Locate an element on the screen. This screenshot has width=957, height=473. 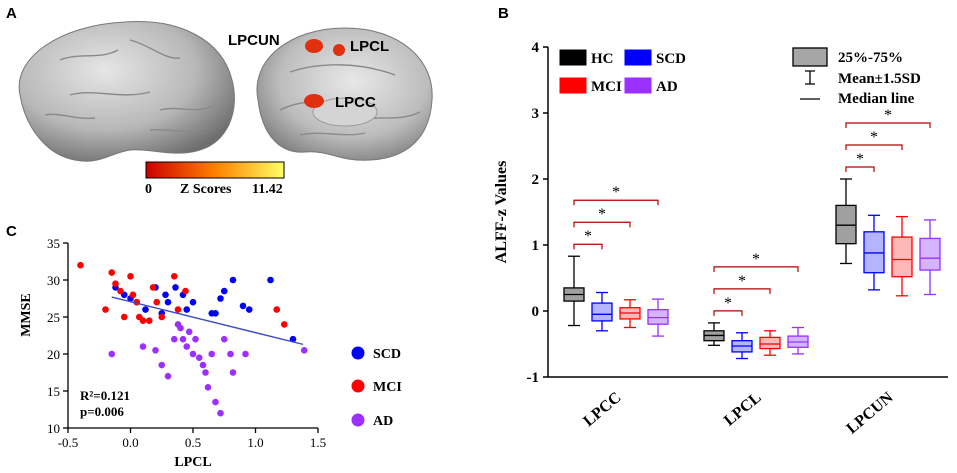
legend-median-label: Median line is located at coordinates (876, 99).